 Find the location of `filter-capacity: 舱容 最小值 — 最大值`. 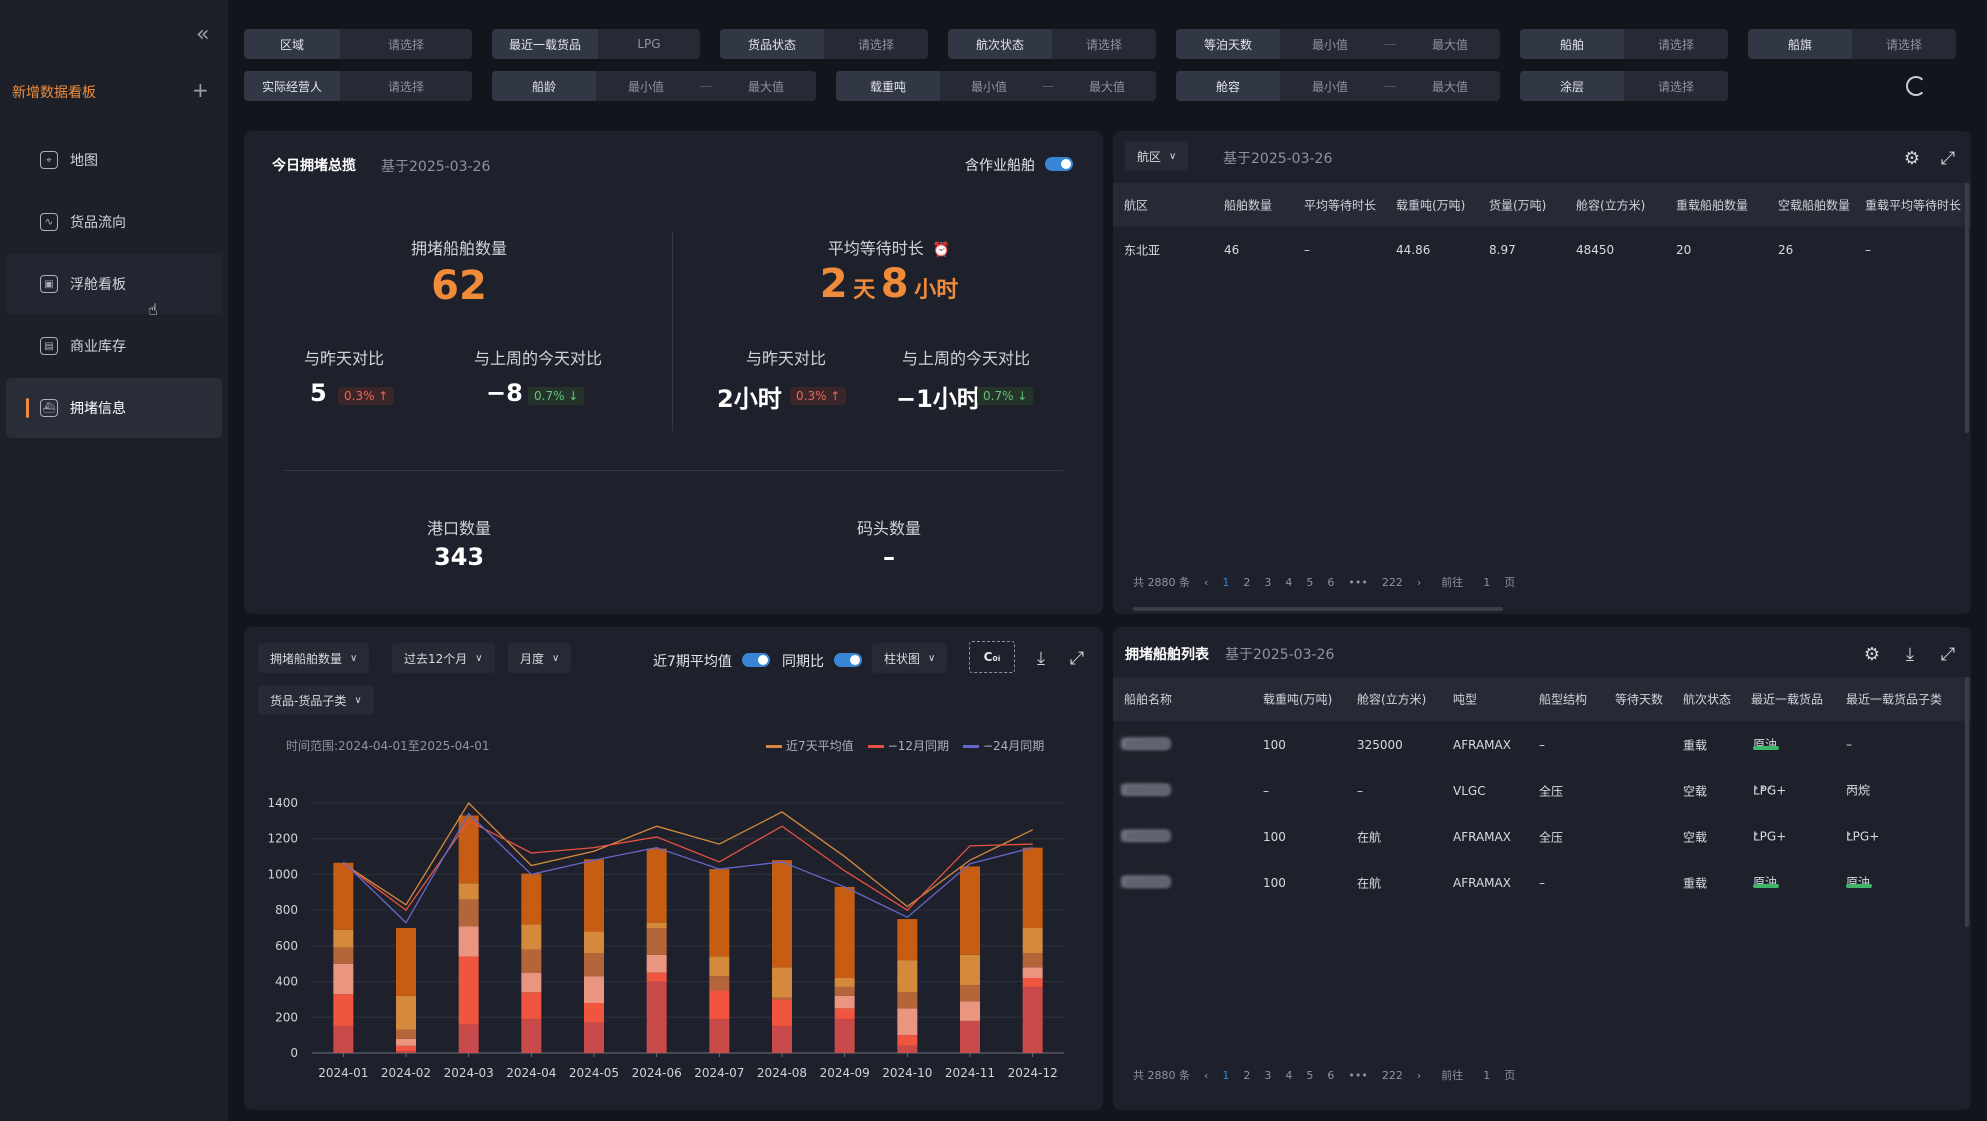

filter-capacity: 舱容 最小值 — 最大值 is located at coordinates (1338, 86).